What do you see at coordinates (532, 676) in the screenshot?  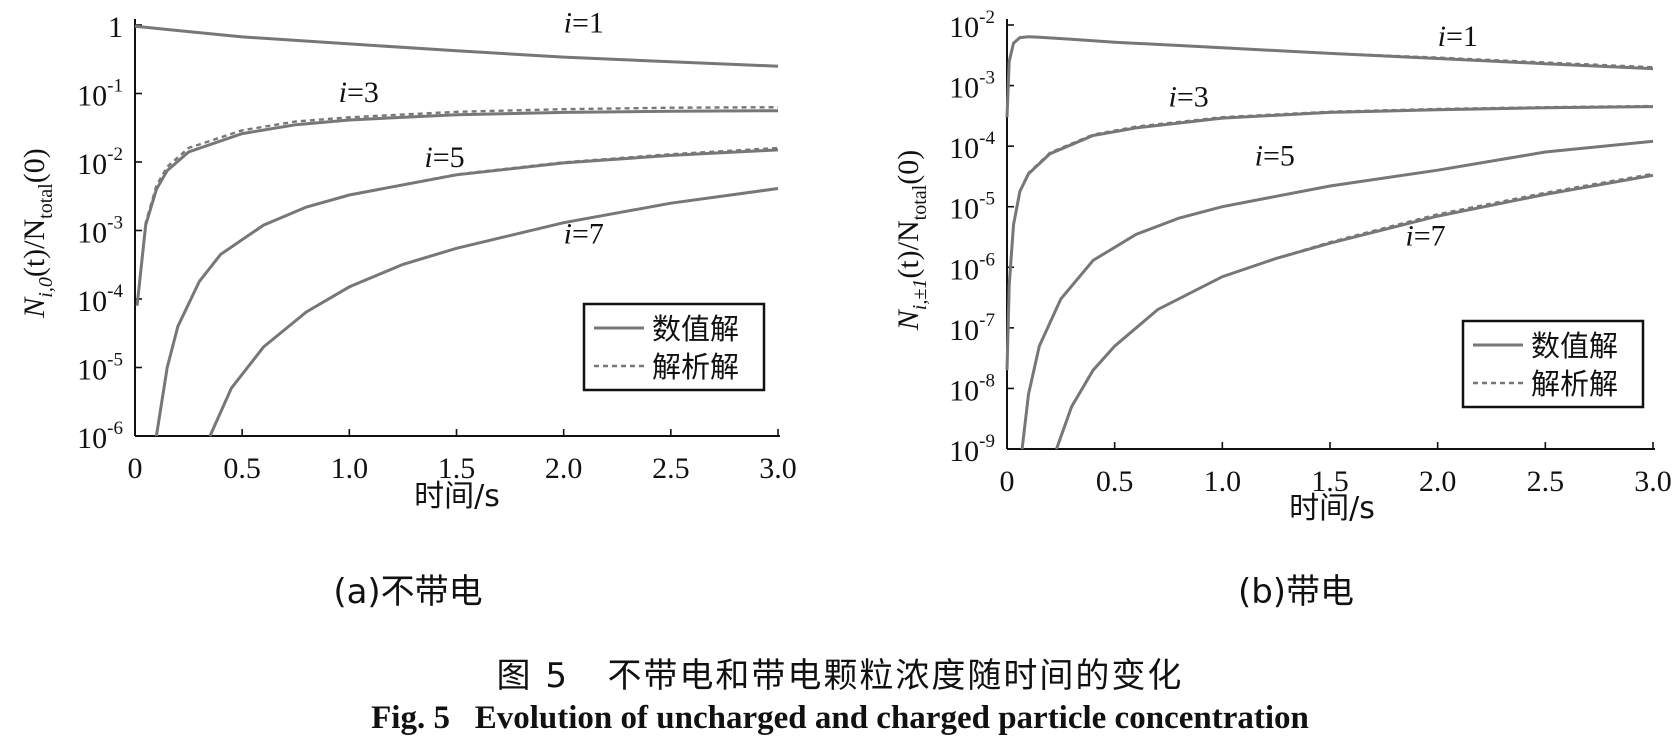 I see `figure-caption-cn-label: 图 5` at bounding box center [532, 676].